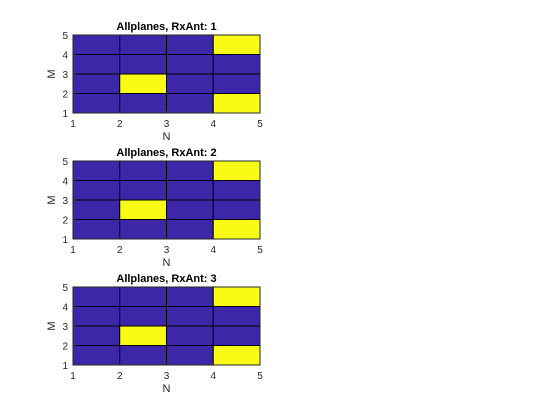 This screenshot has width=560, height=420. I want to click on chart-title: Allplanes, RxAnt: 3, so click(166, 279).